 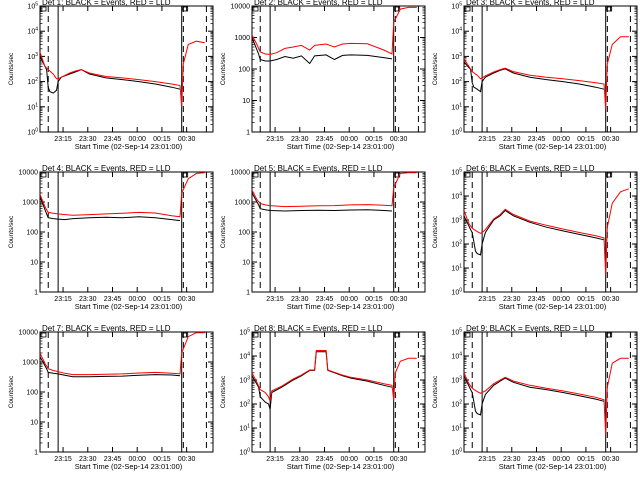 I want to click on chart-title: Det 5: BLACK = Events, RED = LLD, so click(x=318, y=168).